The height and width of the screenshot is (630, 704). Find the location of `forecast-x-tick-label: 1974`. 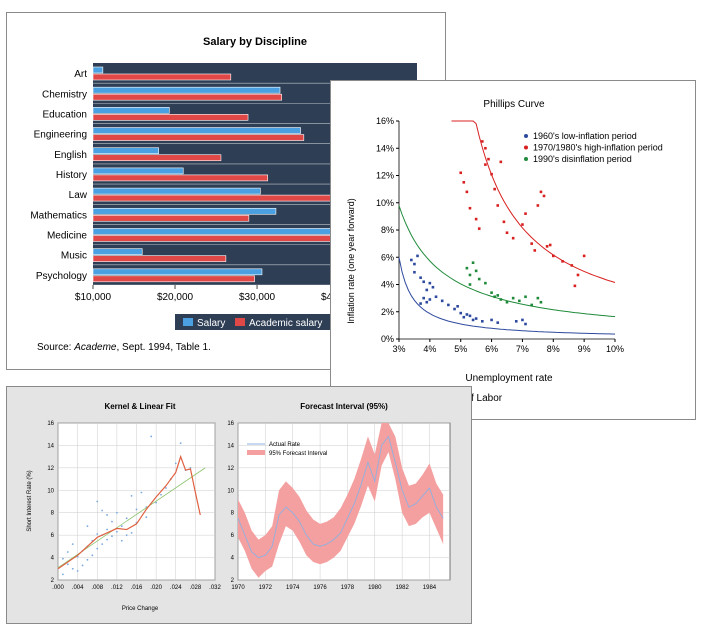

forecast-x-tick-label: 1974 is located at coordinates (293, 588).